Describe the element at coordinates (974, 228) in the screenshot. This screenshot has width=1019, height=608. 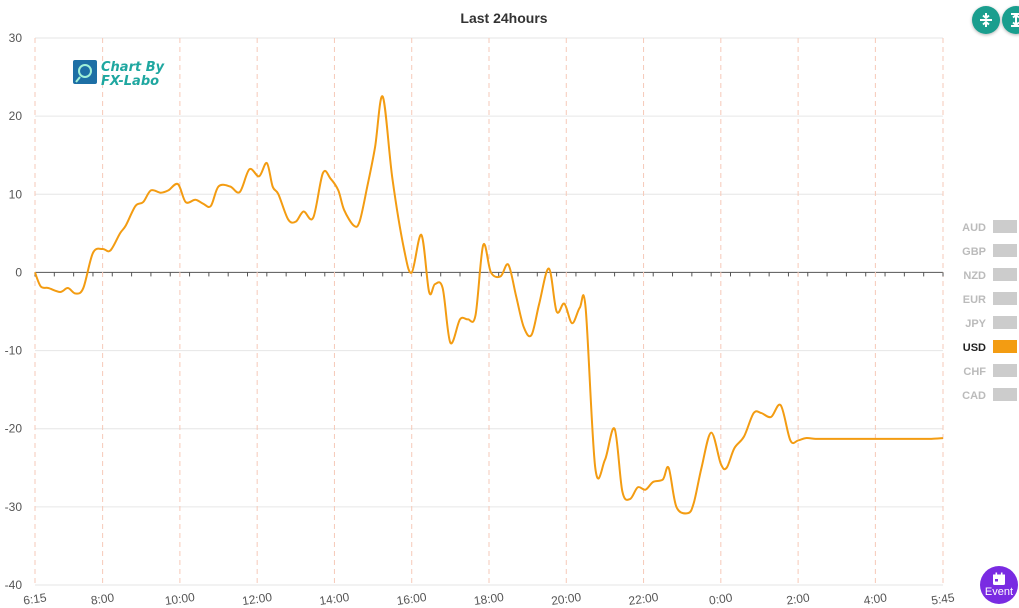
I see `legend-label: AUD` at that location.